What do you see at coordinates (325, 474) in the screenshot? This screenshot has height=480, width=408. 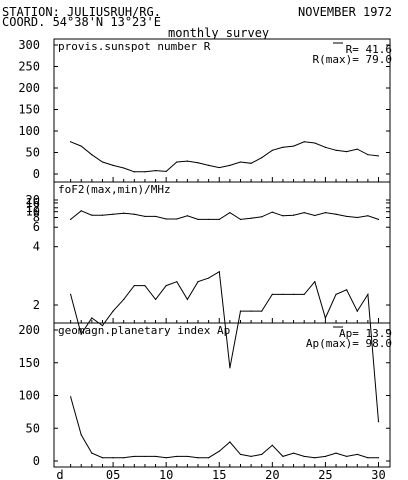 I see `x-tick-label: 25` at bounding box center [325, 474].